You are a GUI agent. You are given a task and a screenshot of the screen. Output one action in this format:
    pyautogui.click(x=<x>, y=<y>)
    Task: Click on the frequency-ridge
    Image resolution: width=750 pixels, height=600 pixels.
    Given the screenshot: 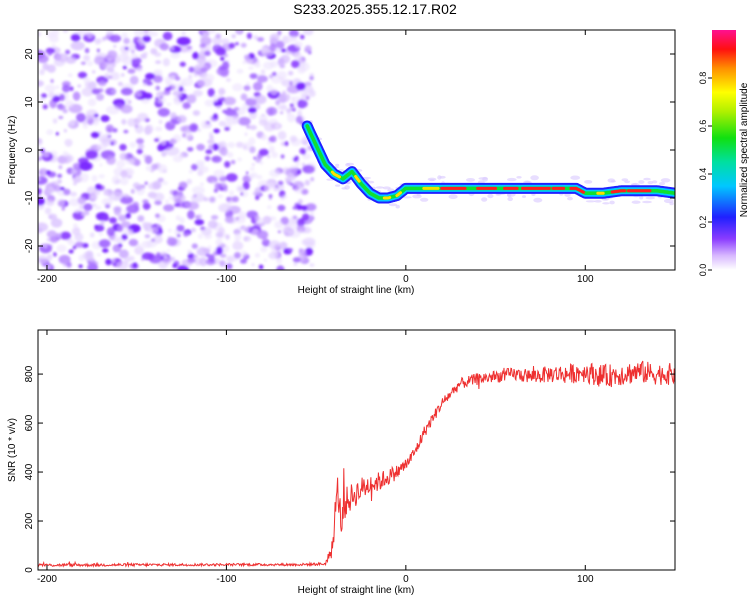 What is the action you would take?
    pyautogui.click(x=488, y=164)
    